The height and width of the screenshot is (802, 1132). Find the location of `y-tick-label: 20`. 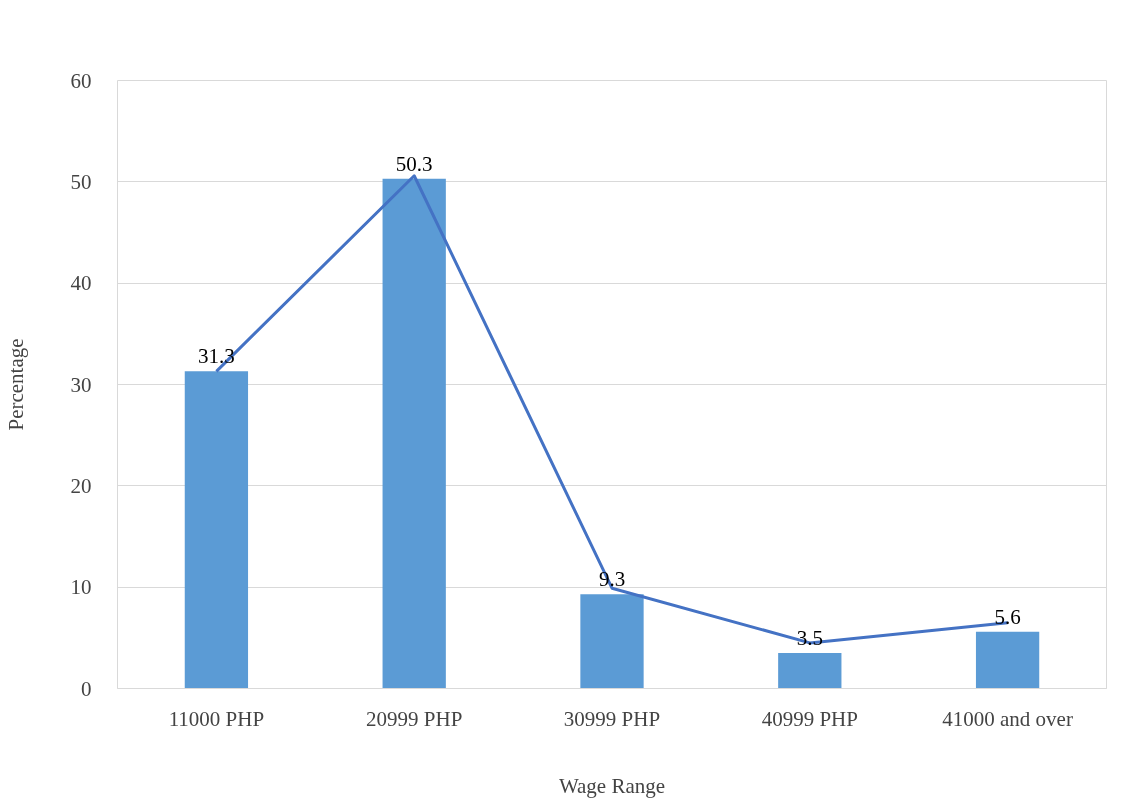

y-tick-label: 20 is located at coordinates (81, 485).